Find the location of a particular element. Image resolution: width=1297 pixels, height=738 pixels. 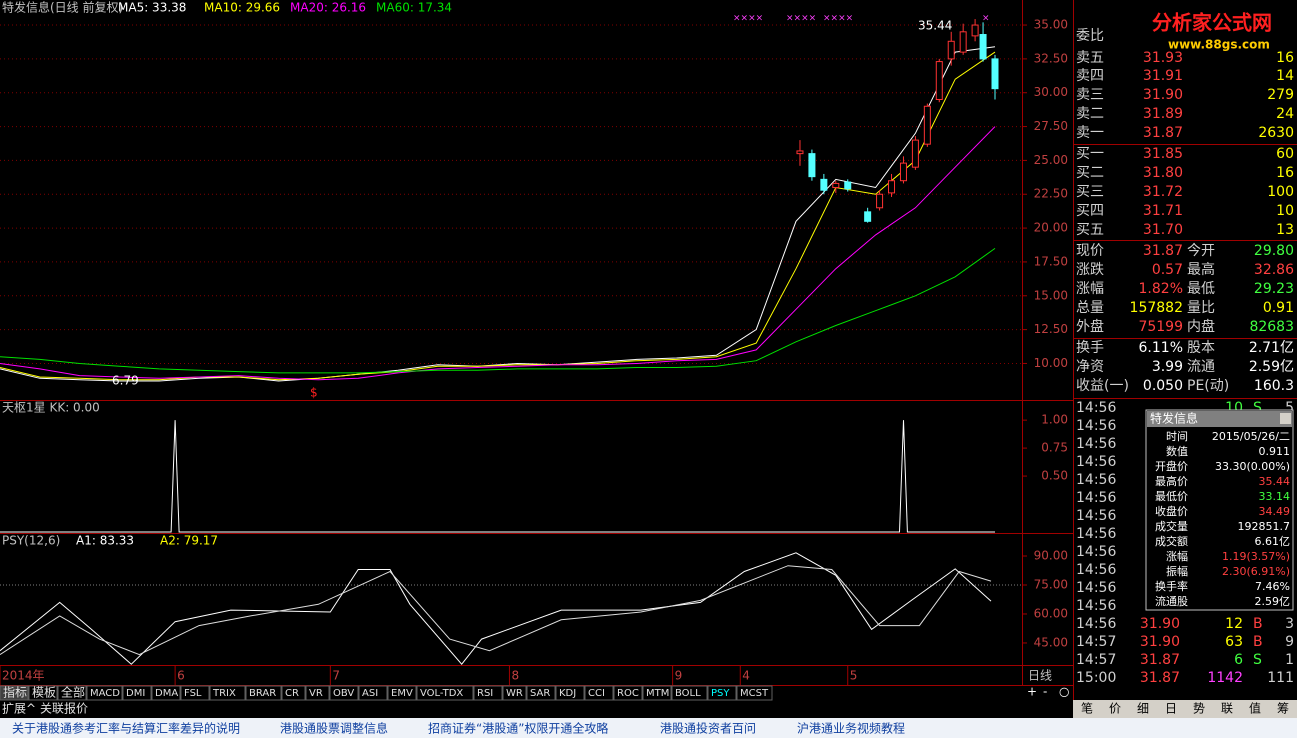

popup-label: 时间 is located at coordinates (1177, 436).